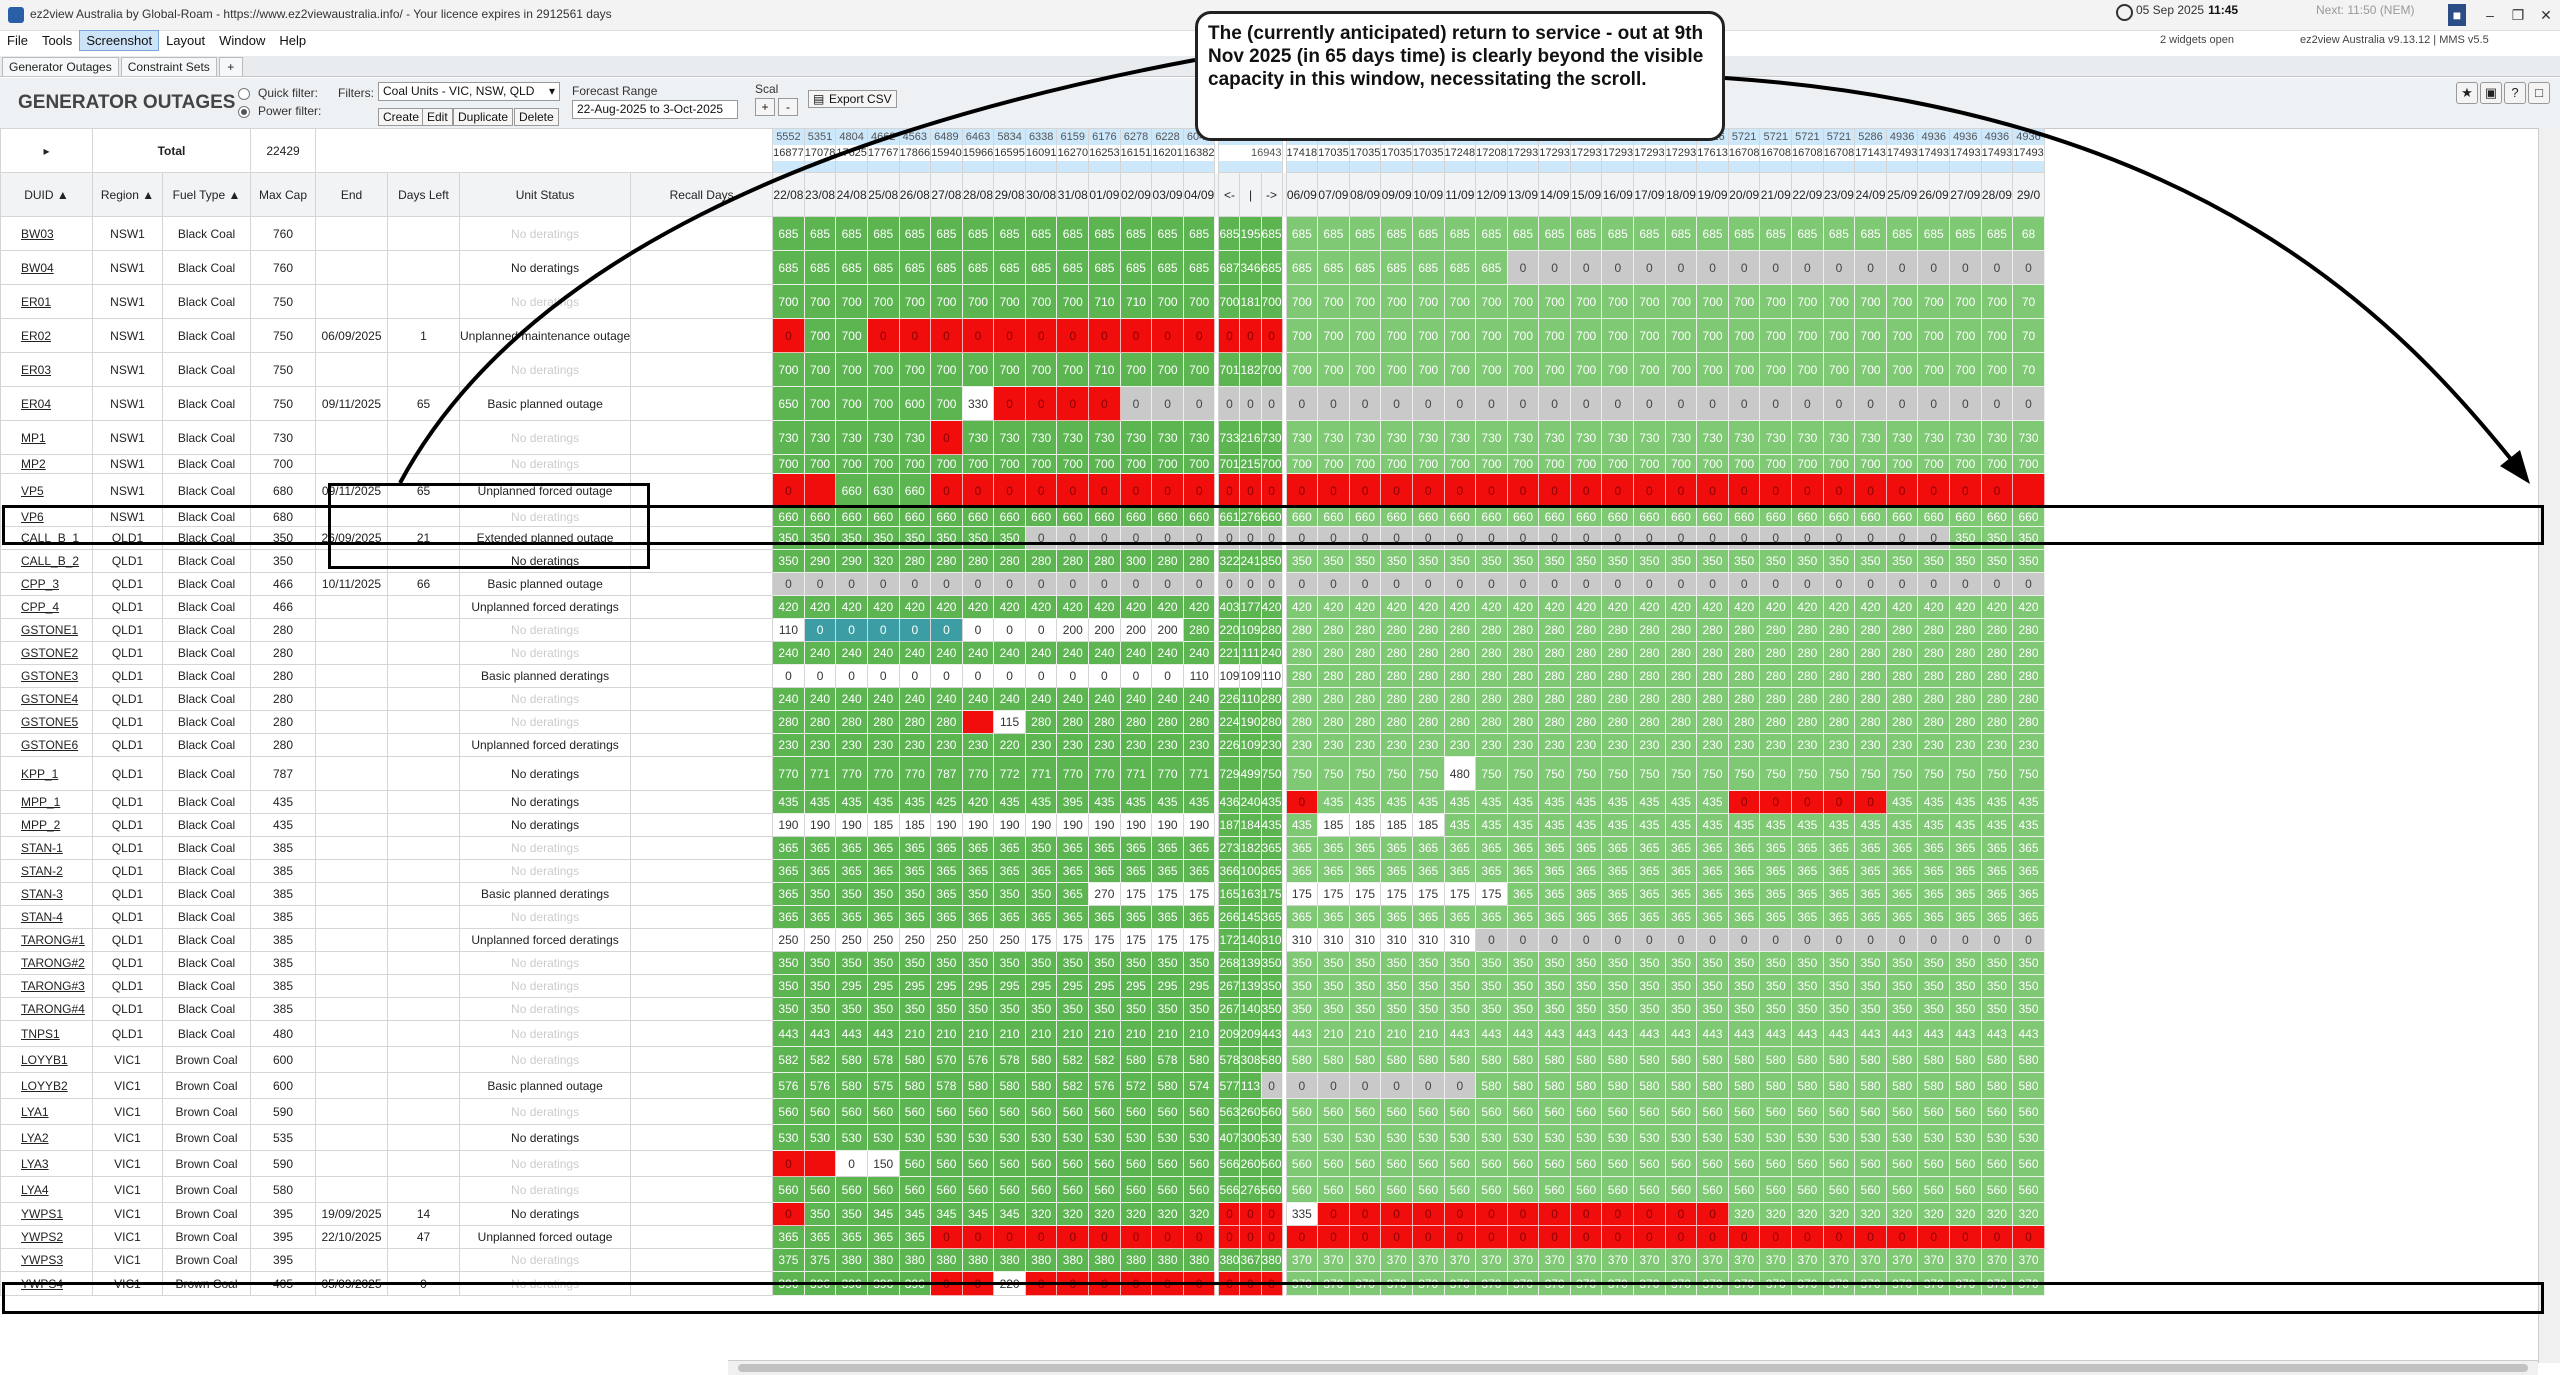  Describe the element at coordinates (242, 40) in the screenshot. I see `menu-window: Window` at that location.